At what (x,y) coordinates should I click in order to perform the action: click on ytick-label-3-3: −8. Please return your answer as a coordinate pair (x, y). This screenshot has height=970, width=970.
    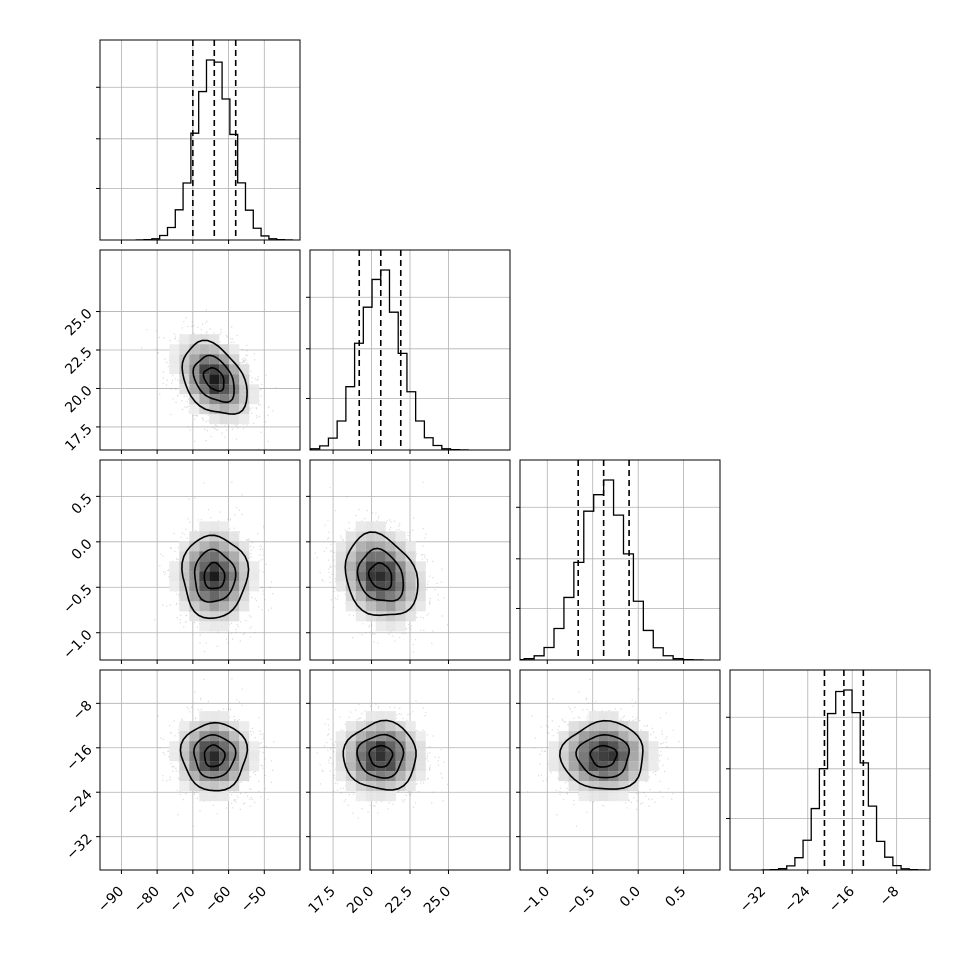
    Looking at the image, I should click on (83, 711).